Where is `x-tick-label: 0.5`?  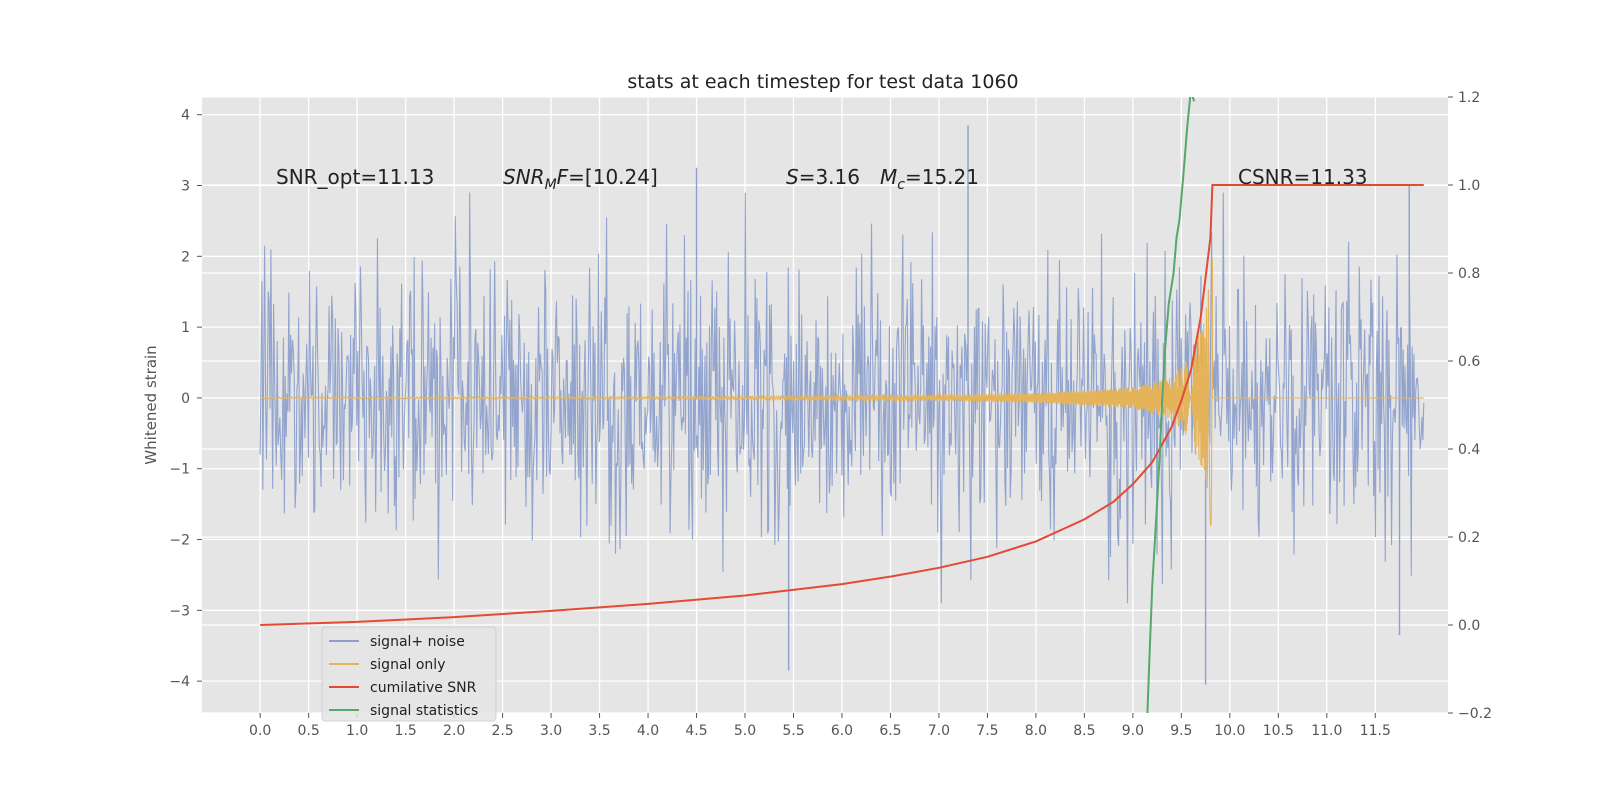
x-tick-label: 0.5 is located at coordinates (309, 731).